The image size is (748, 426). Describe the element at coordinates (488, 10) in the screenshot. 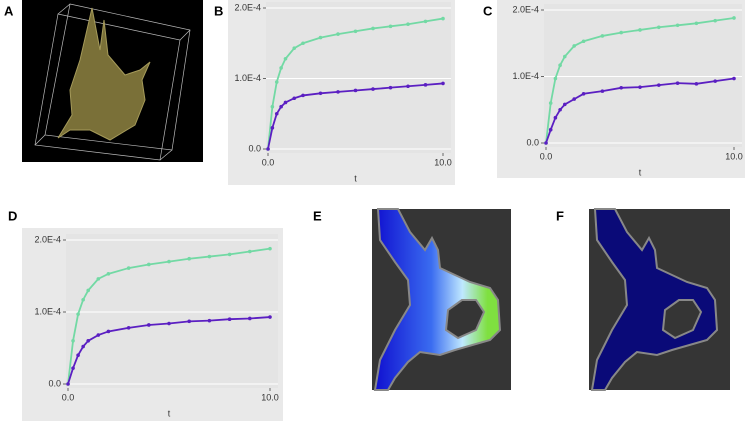

I see `panel-label: C` at that location.